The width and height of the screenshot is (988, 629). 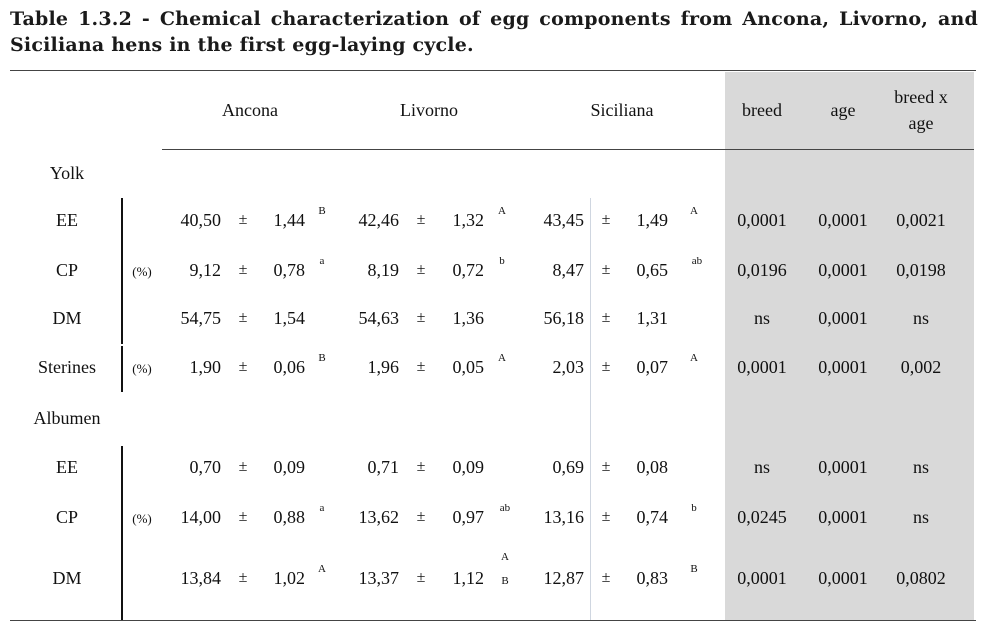 I want to click on siciliana-sd: 0,65, so click(x=652, y=270).